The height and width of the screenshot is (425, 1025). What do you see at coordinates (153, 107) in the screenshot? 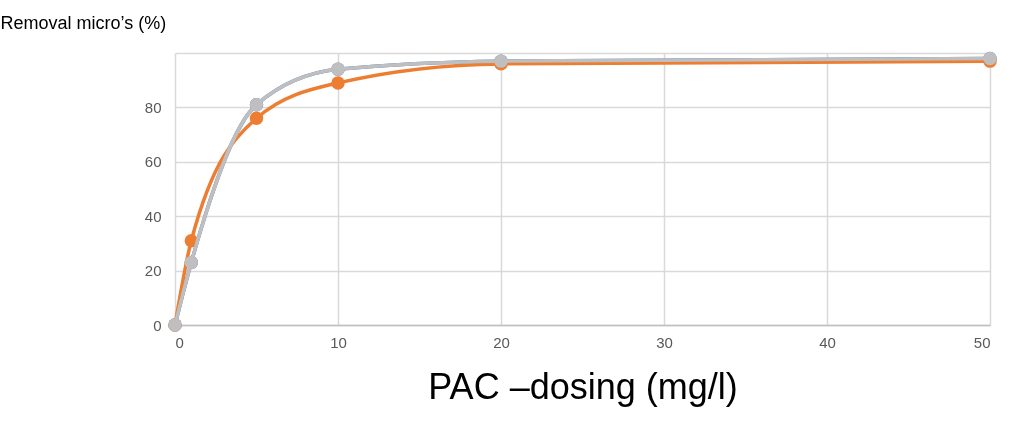
I see `y-tick-label: 80` at bounding box center [153, 107].